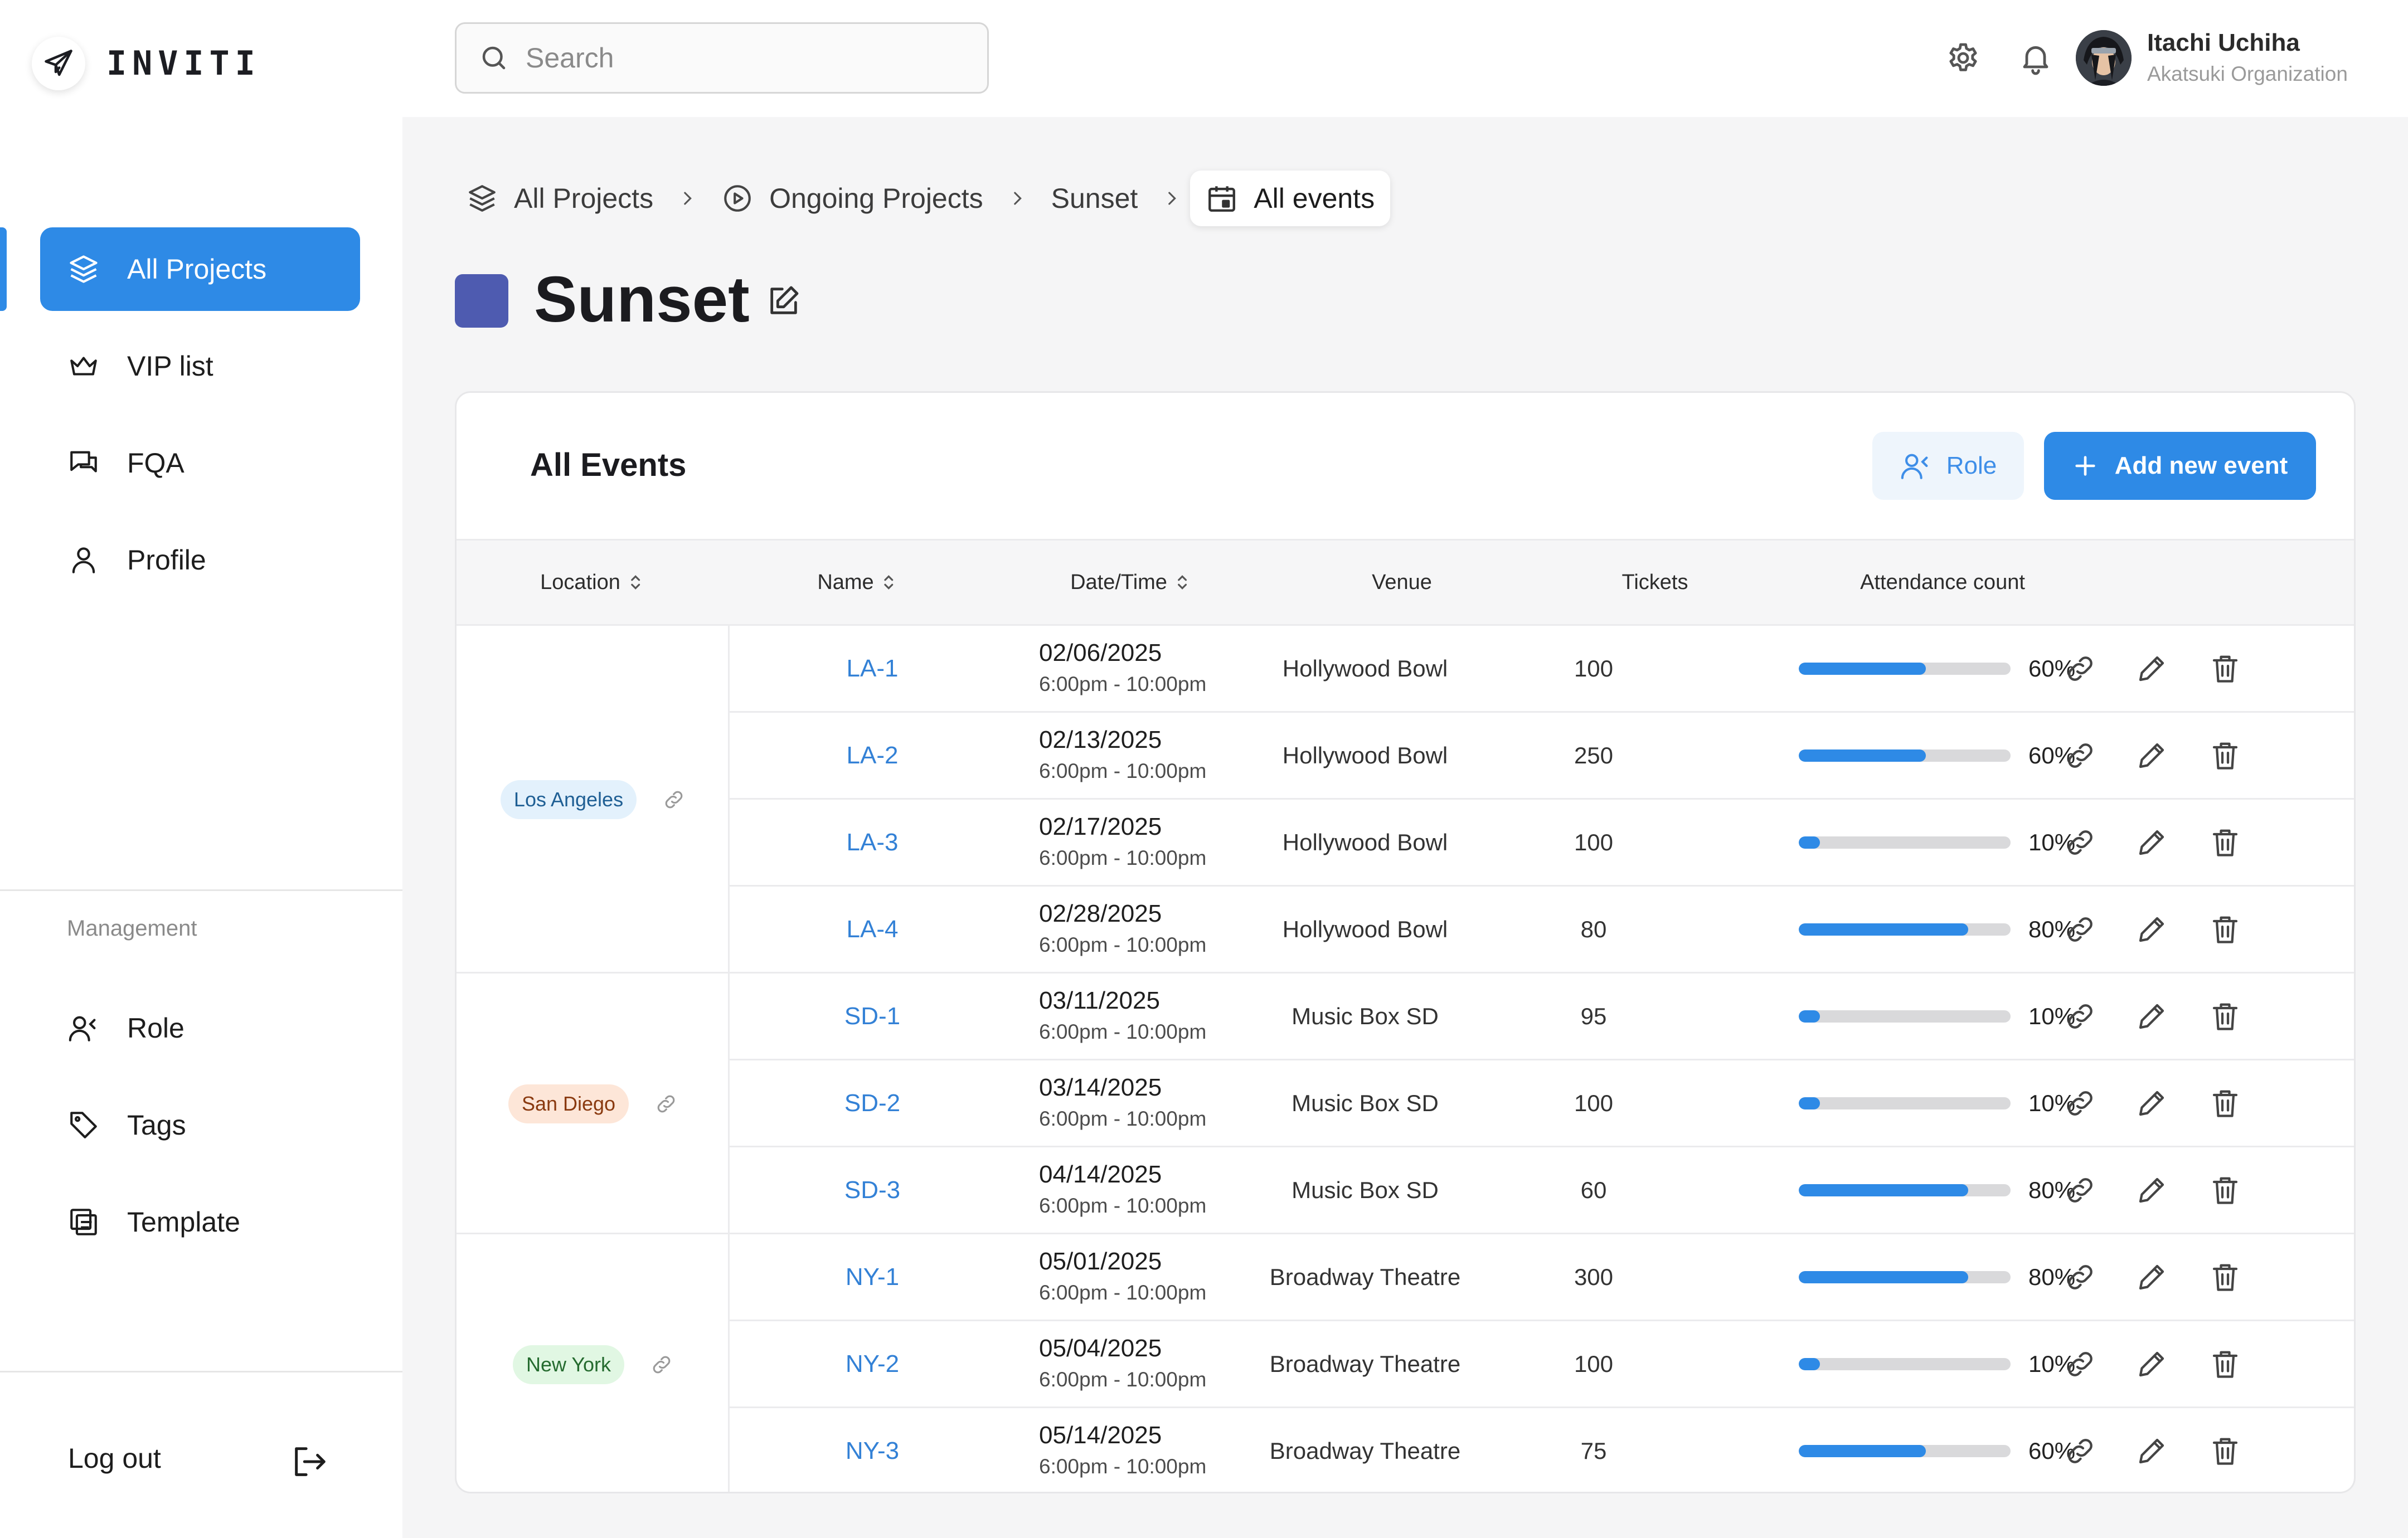  I want to click on event-venue: Broadway Theatre, so click(1365, 1363).